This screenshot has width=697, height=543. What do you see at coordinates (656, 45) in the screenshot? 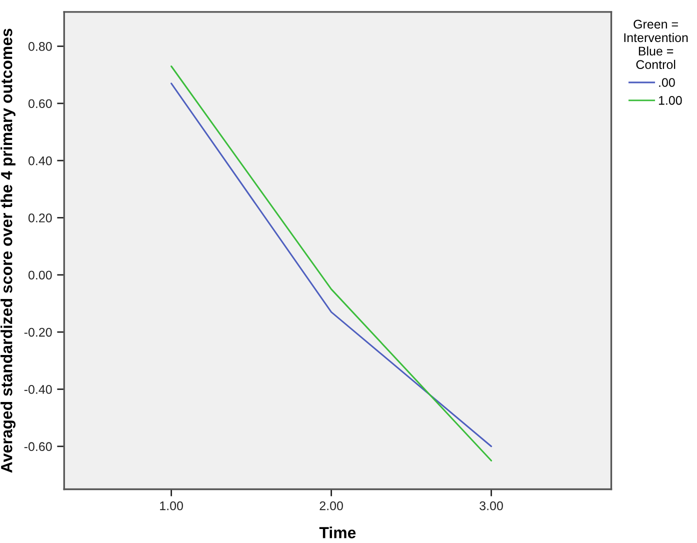
I see `legend-title: Green = Intervention Blue = Control` at bounding box center [656, 45].